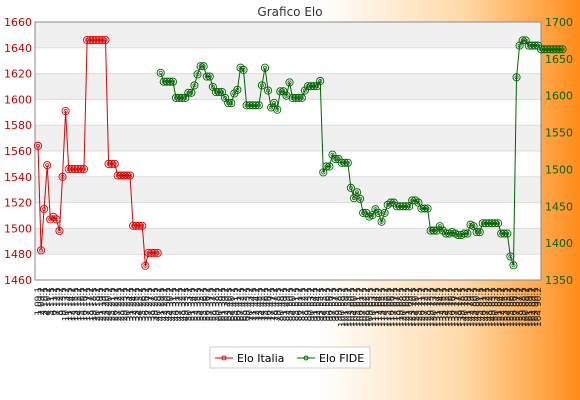 Image resolution: width=580 pixels, height=400 pixels. What do you see at coordinates (97, 153) in the screenshot?
I see `series-elo-italia` at bounding box center [97, 153].